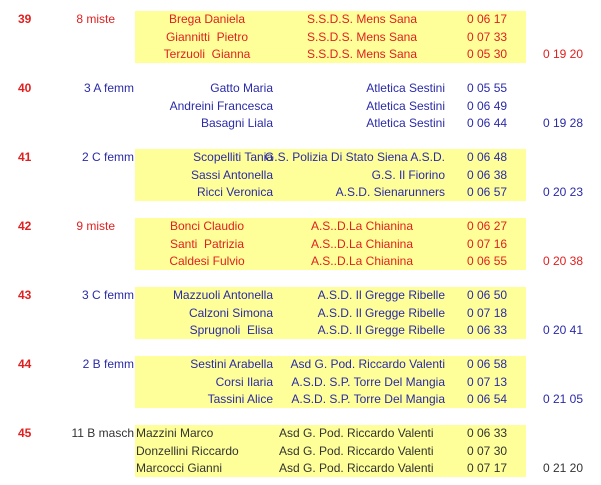 The width and height of the screenshot is (601, 485). I want to click on runner-time: 0 06 44, so click(487, 123).